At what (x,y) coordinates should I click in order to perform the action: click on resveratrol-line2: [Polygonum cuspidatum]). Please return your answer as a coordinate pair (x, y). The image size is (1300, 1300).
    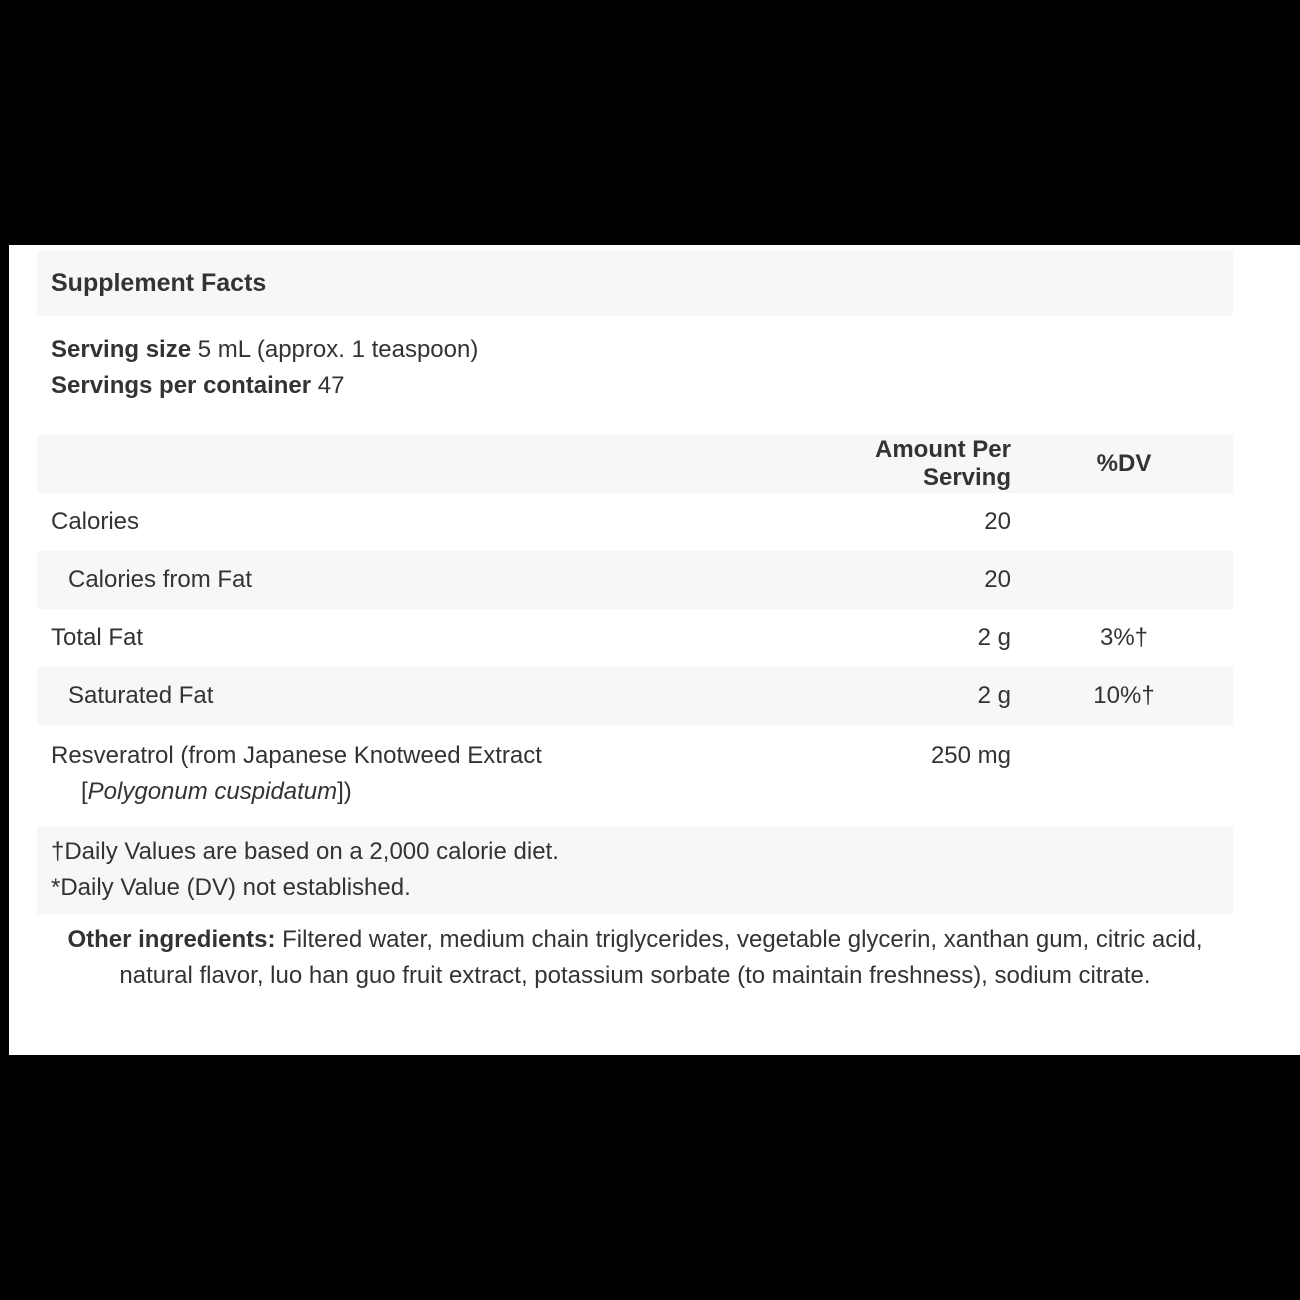
    Looking at the image, I should click on (416, 792).